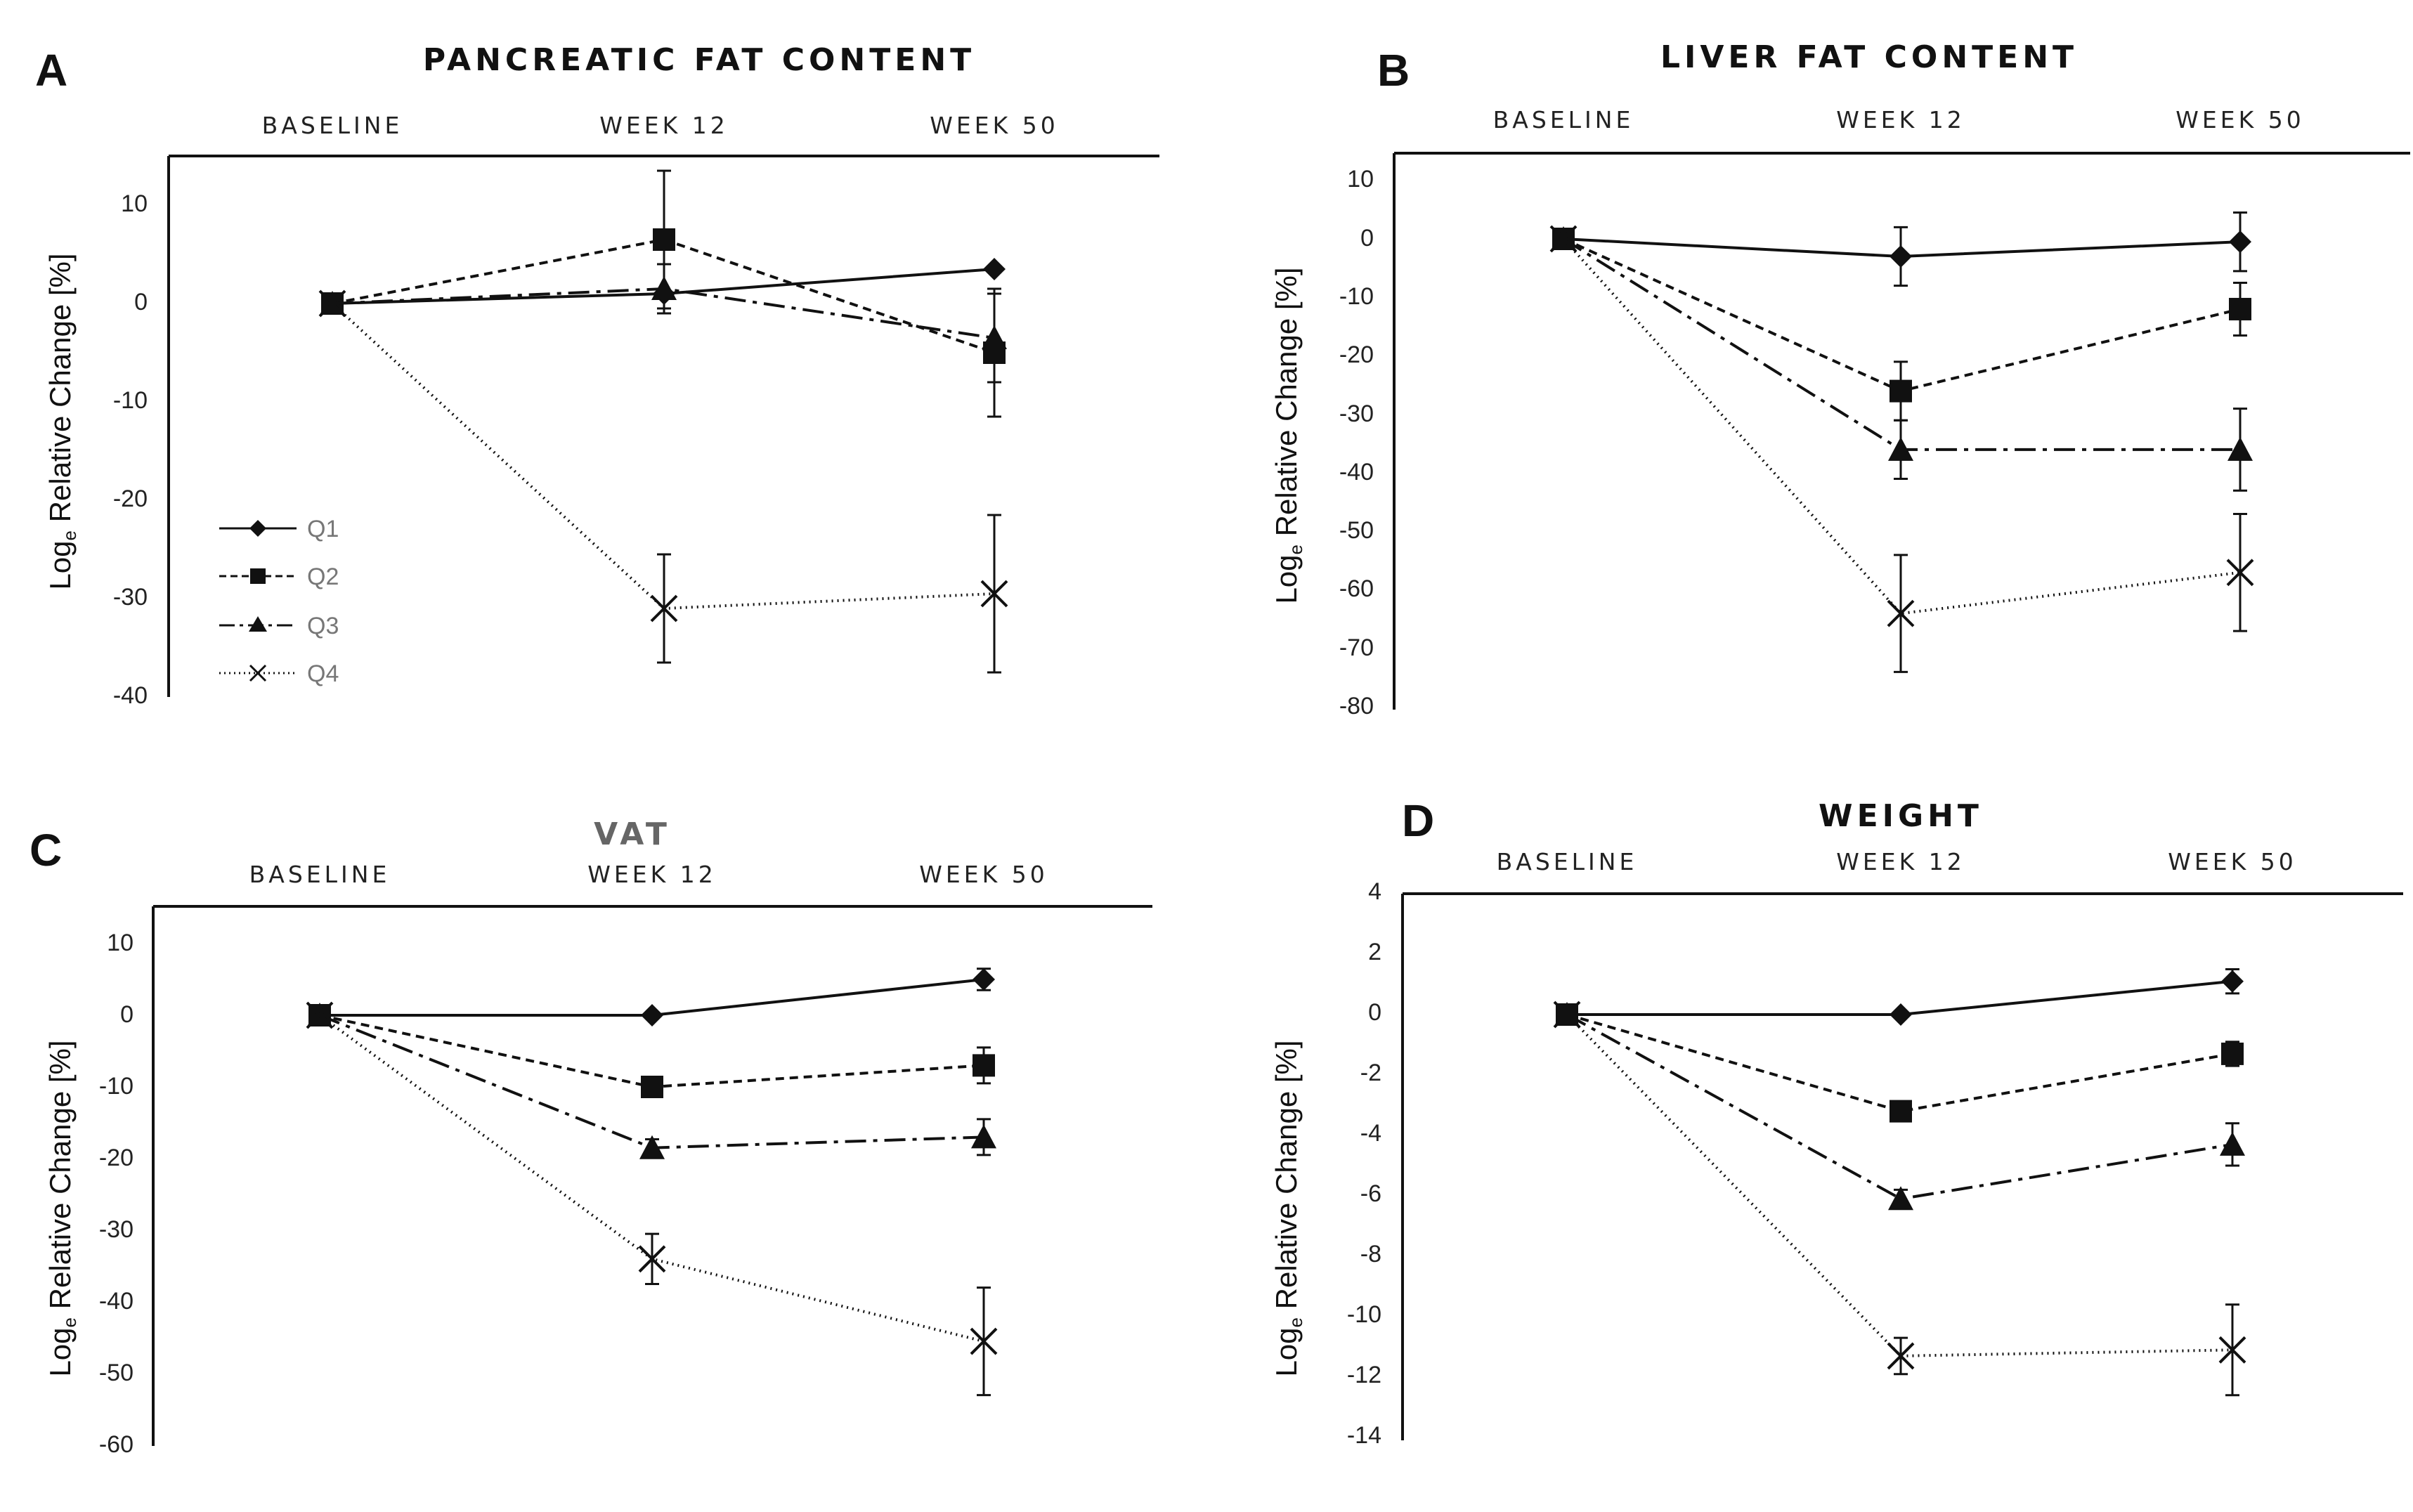 The image size is (2413, 1512). Describe the element at coordinates (117, 1445) in the screenshot. I see `y-tick-label: -60` at that location.